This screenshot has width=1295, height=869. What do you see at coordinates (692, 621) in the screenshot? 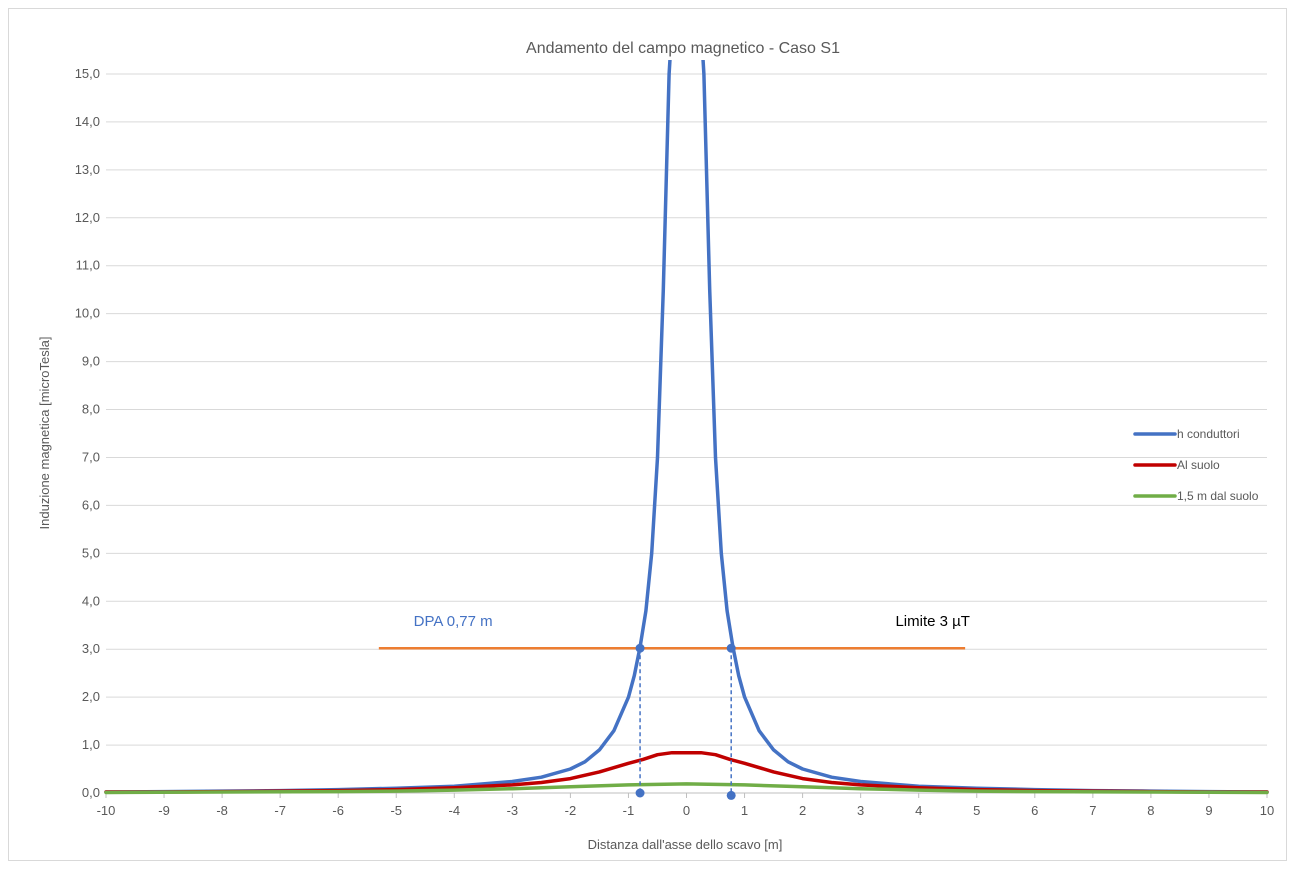
I see `annotation-layer: DPA 0,77 m Limite 3 µT` at bounding box center [692, 621].